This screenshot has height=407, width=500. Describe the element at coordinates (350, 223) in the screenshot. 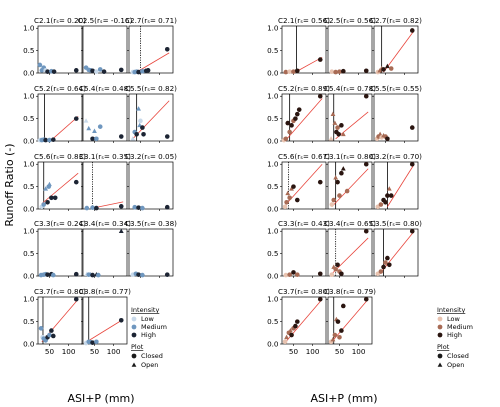

I see `panel-title: C3.4(rₛ= 0.65)` at that location.